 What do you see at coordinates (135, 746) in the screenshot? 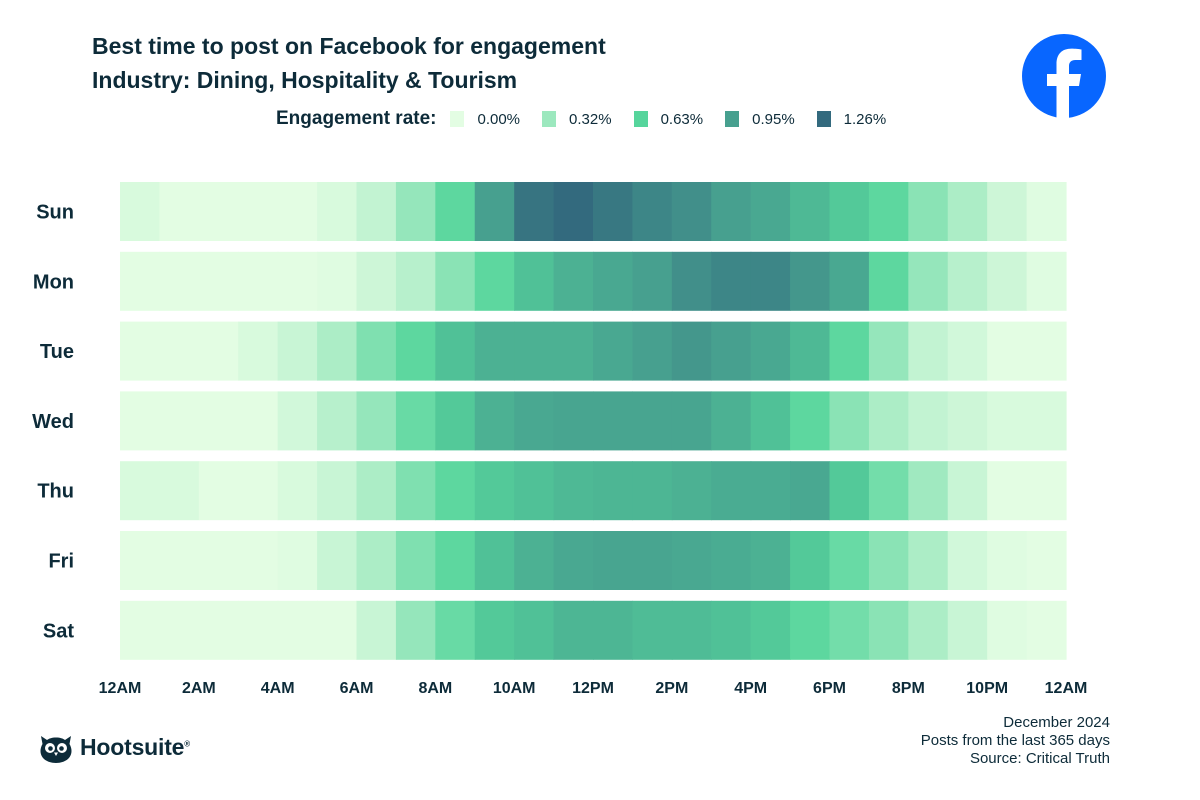
I see `brand-name: Hootsuite®` at bounding box center [135, 746].